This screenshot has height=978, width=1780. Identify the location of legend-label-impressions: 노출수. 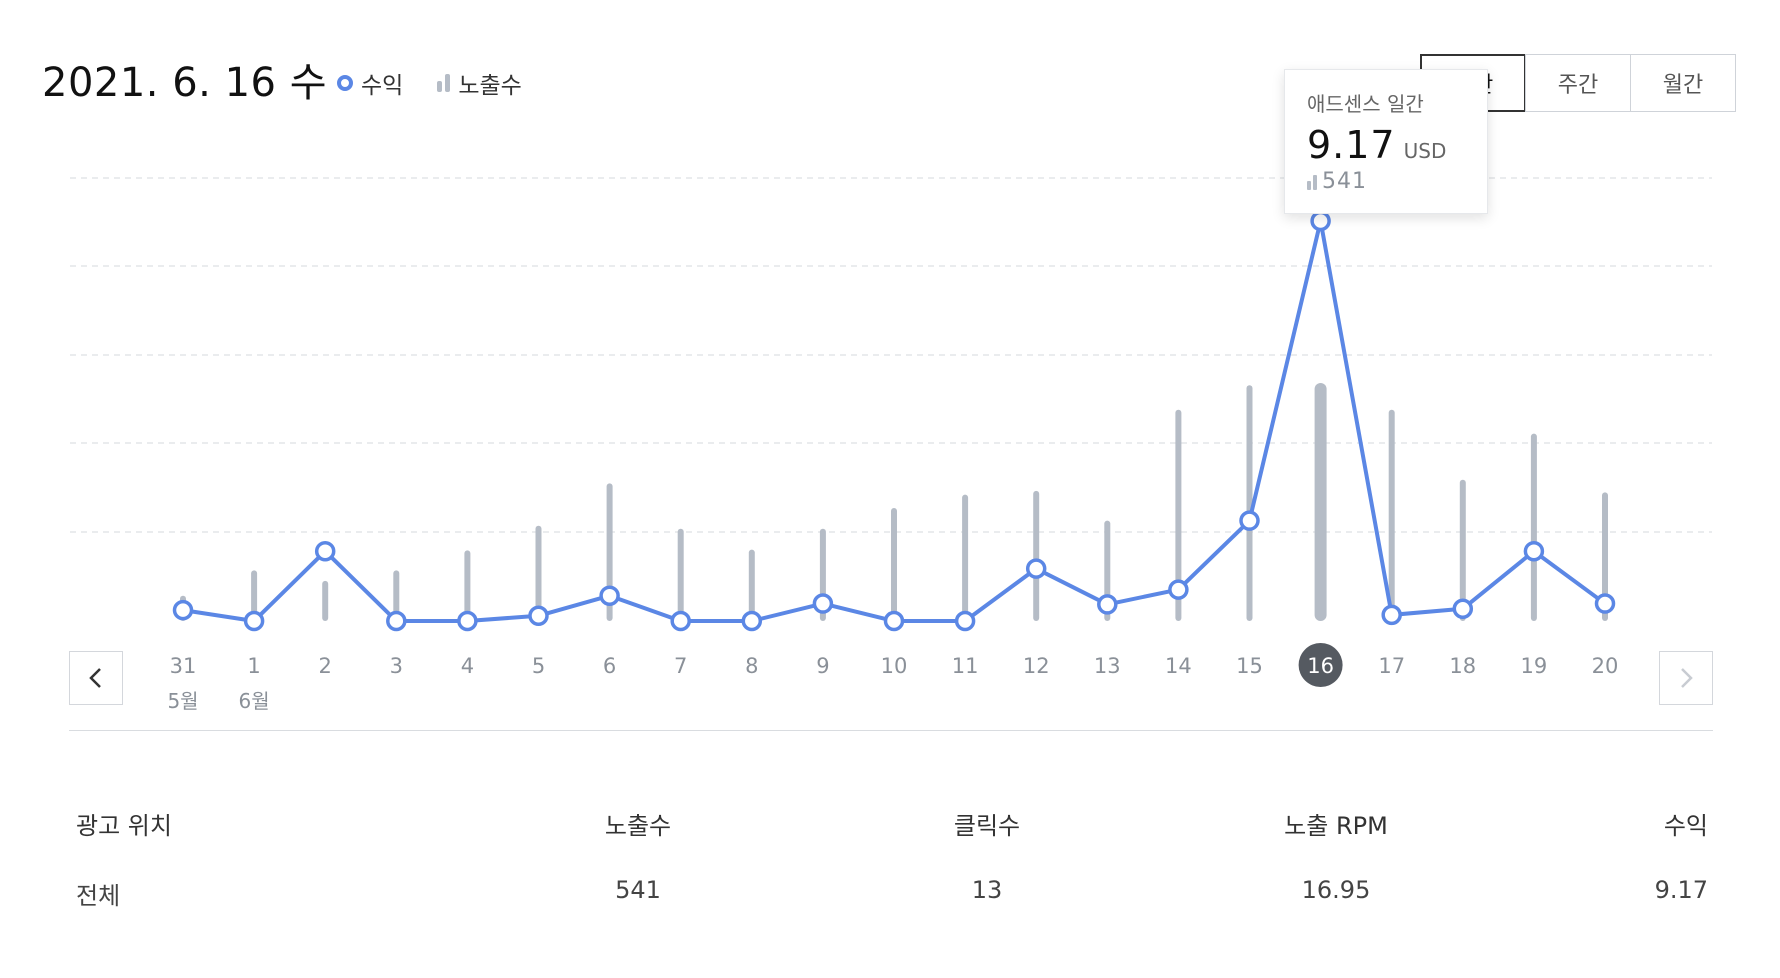
(490, 86).